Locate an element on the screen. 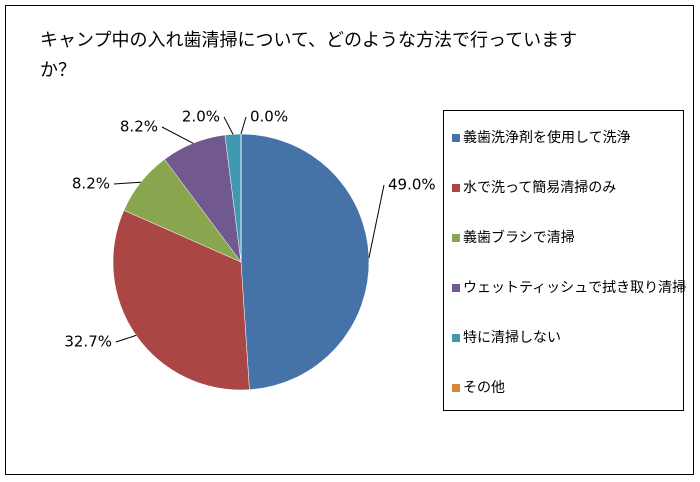  data-label: 2.0% is located at coordinates (201, 117).